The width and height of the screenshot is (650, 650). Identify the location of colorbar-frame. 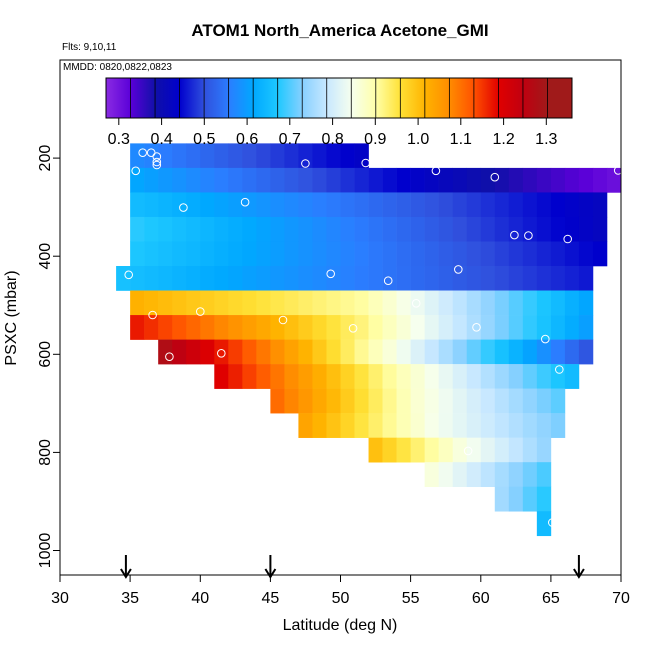
(339, 98).